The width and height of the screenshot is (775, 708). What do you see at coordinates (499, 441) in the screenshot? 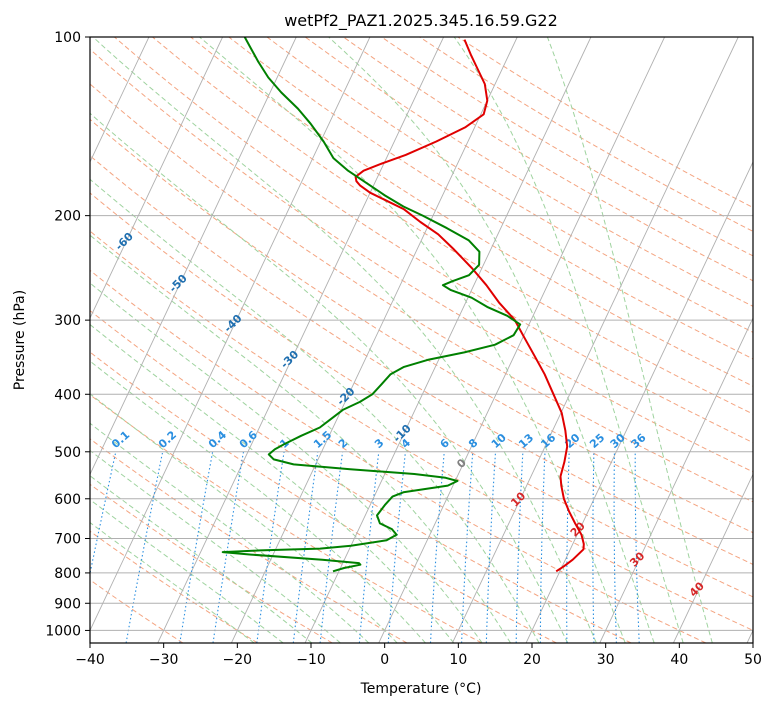
I see `mixing-ratio-label: 10` at bounding box center [499, 441].